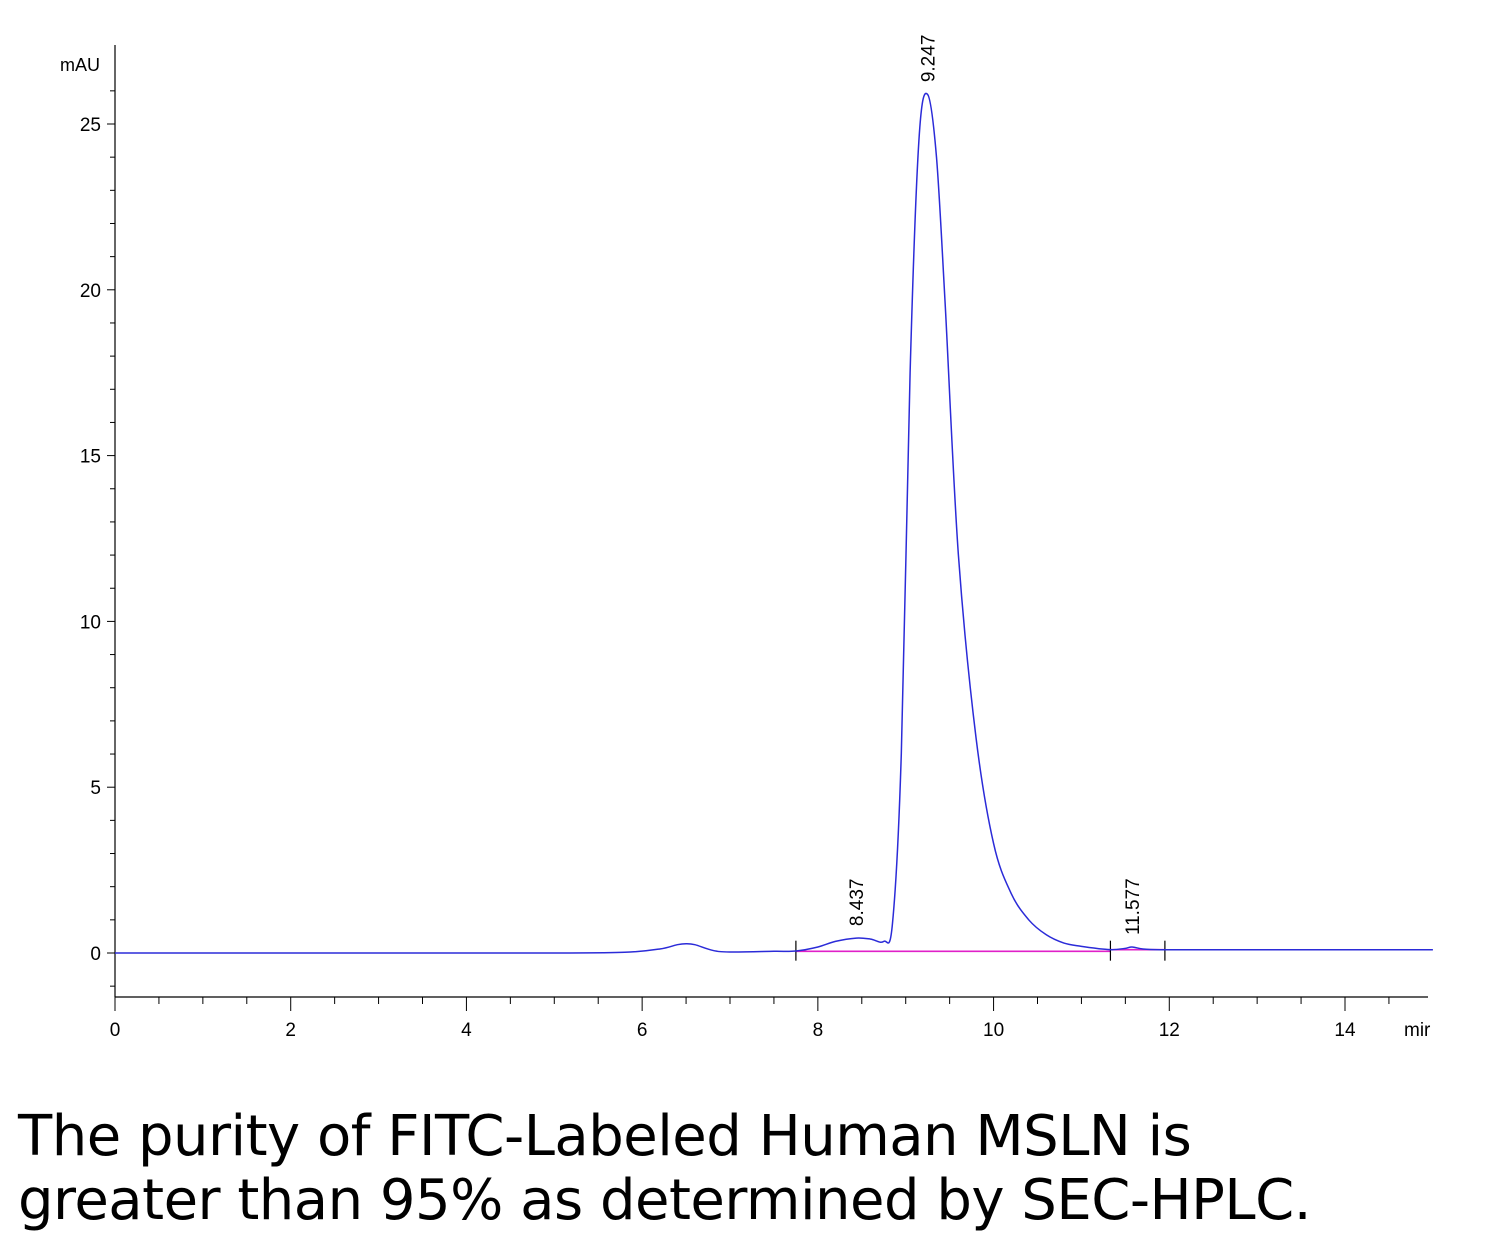  Describe the element at coordinates (466, 1030) in the screenshot. I see `x-tick-label: 4` at that location.